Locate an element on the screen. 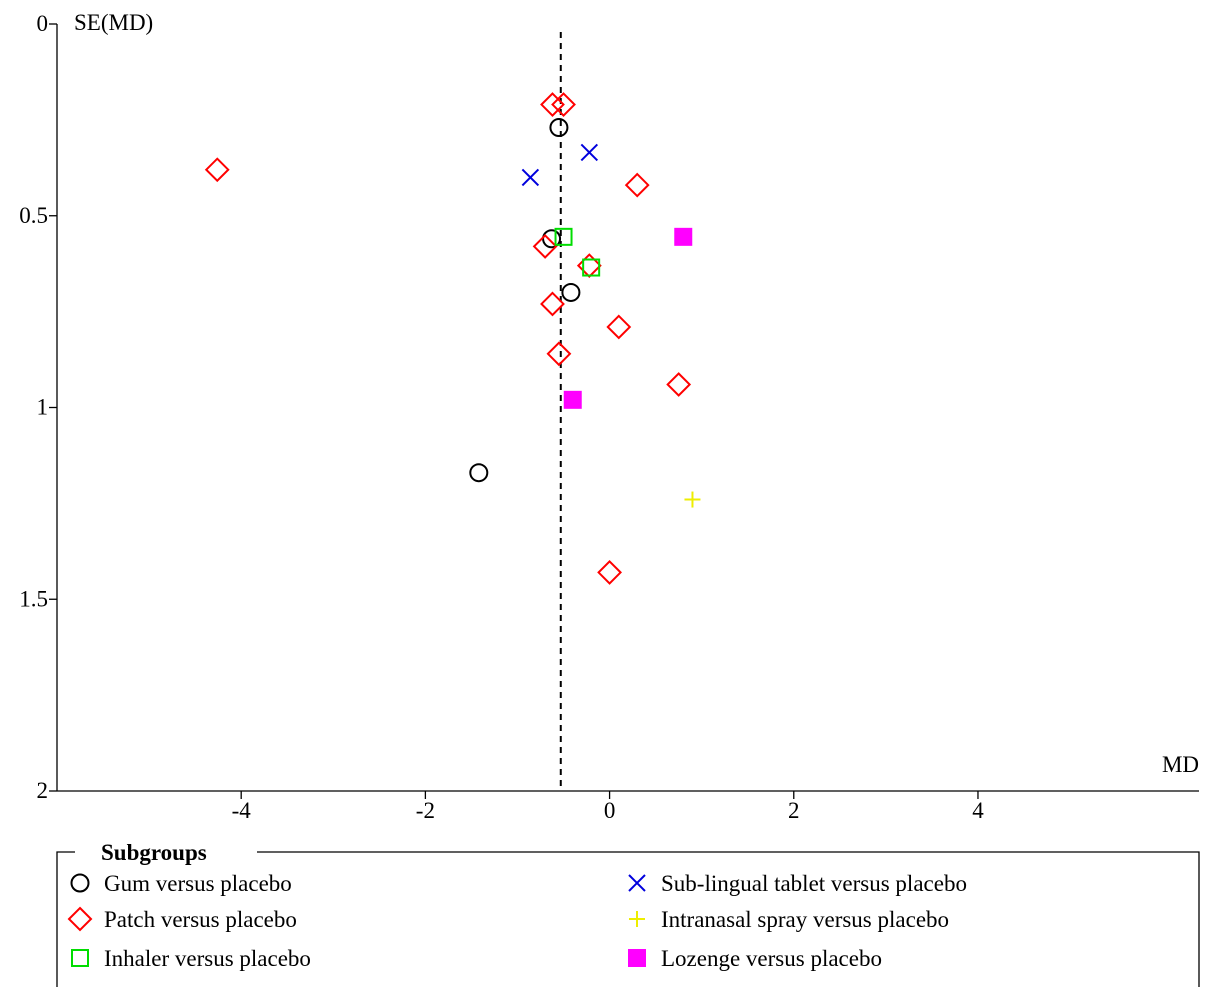 Image resolution: width=1206 pixels, height=987 pixels. x-tick-label: 2 is located at coordinates (794, 810).